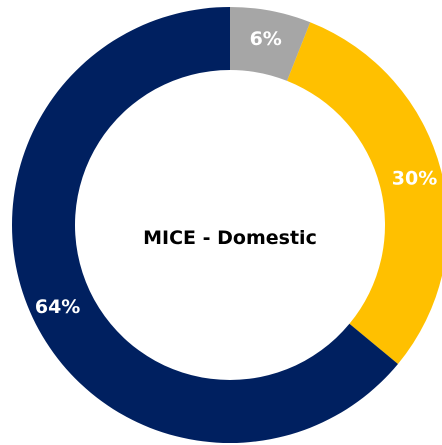  What do you see at coordinates (57, 307) in the screenshot?
I see `slice-label-3: 64%` at bounding box center [57, 307].